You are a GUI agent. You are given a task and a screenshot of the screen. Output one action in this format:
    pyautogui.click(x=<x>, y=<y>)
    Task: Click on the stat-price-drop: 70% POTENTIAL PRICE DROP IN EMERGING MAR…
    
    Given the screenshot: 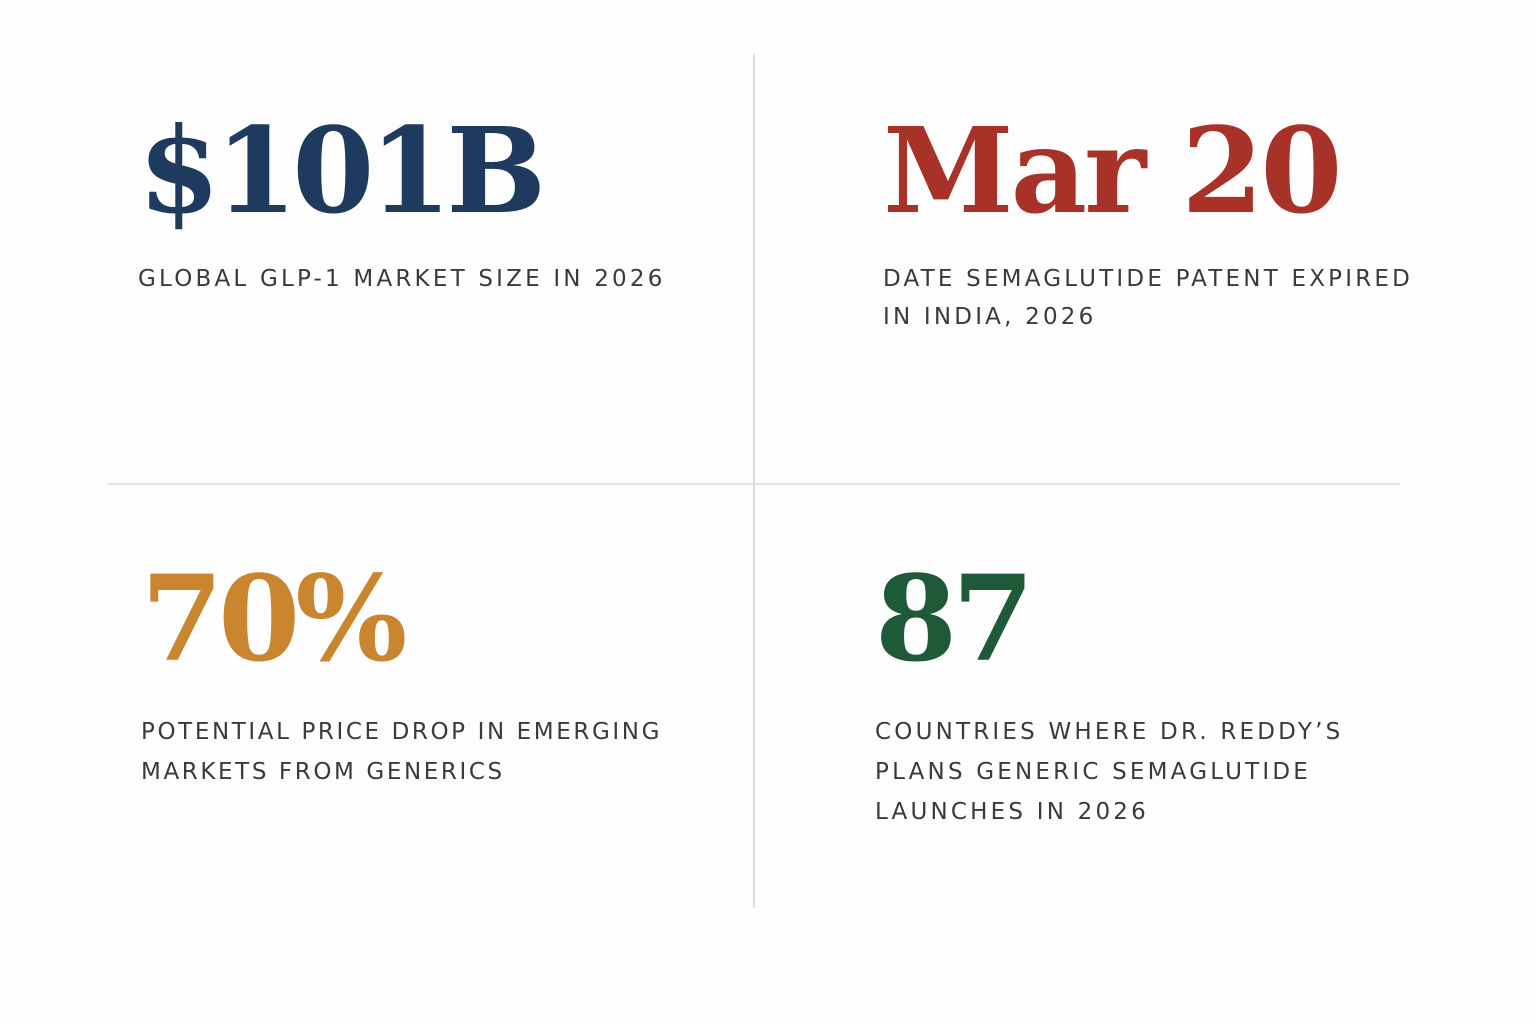 What is the action you would take?
    pyautogui.click(x=431, y=676)
    